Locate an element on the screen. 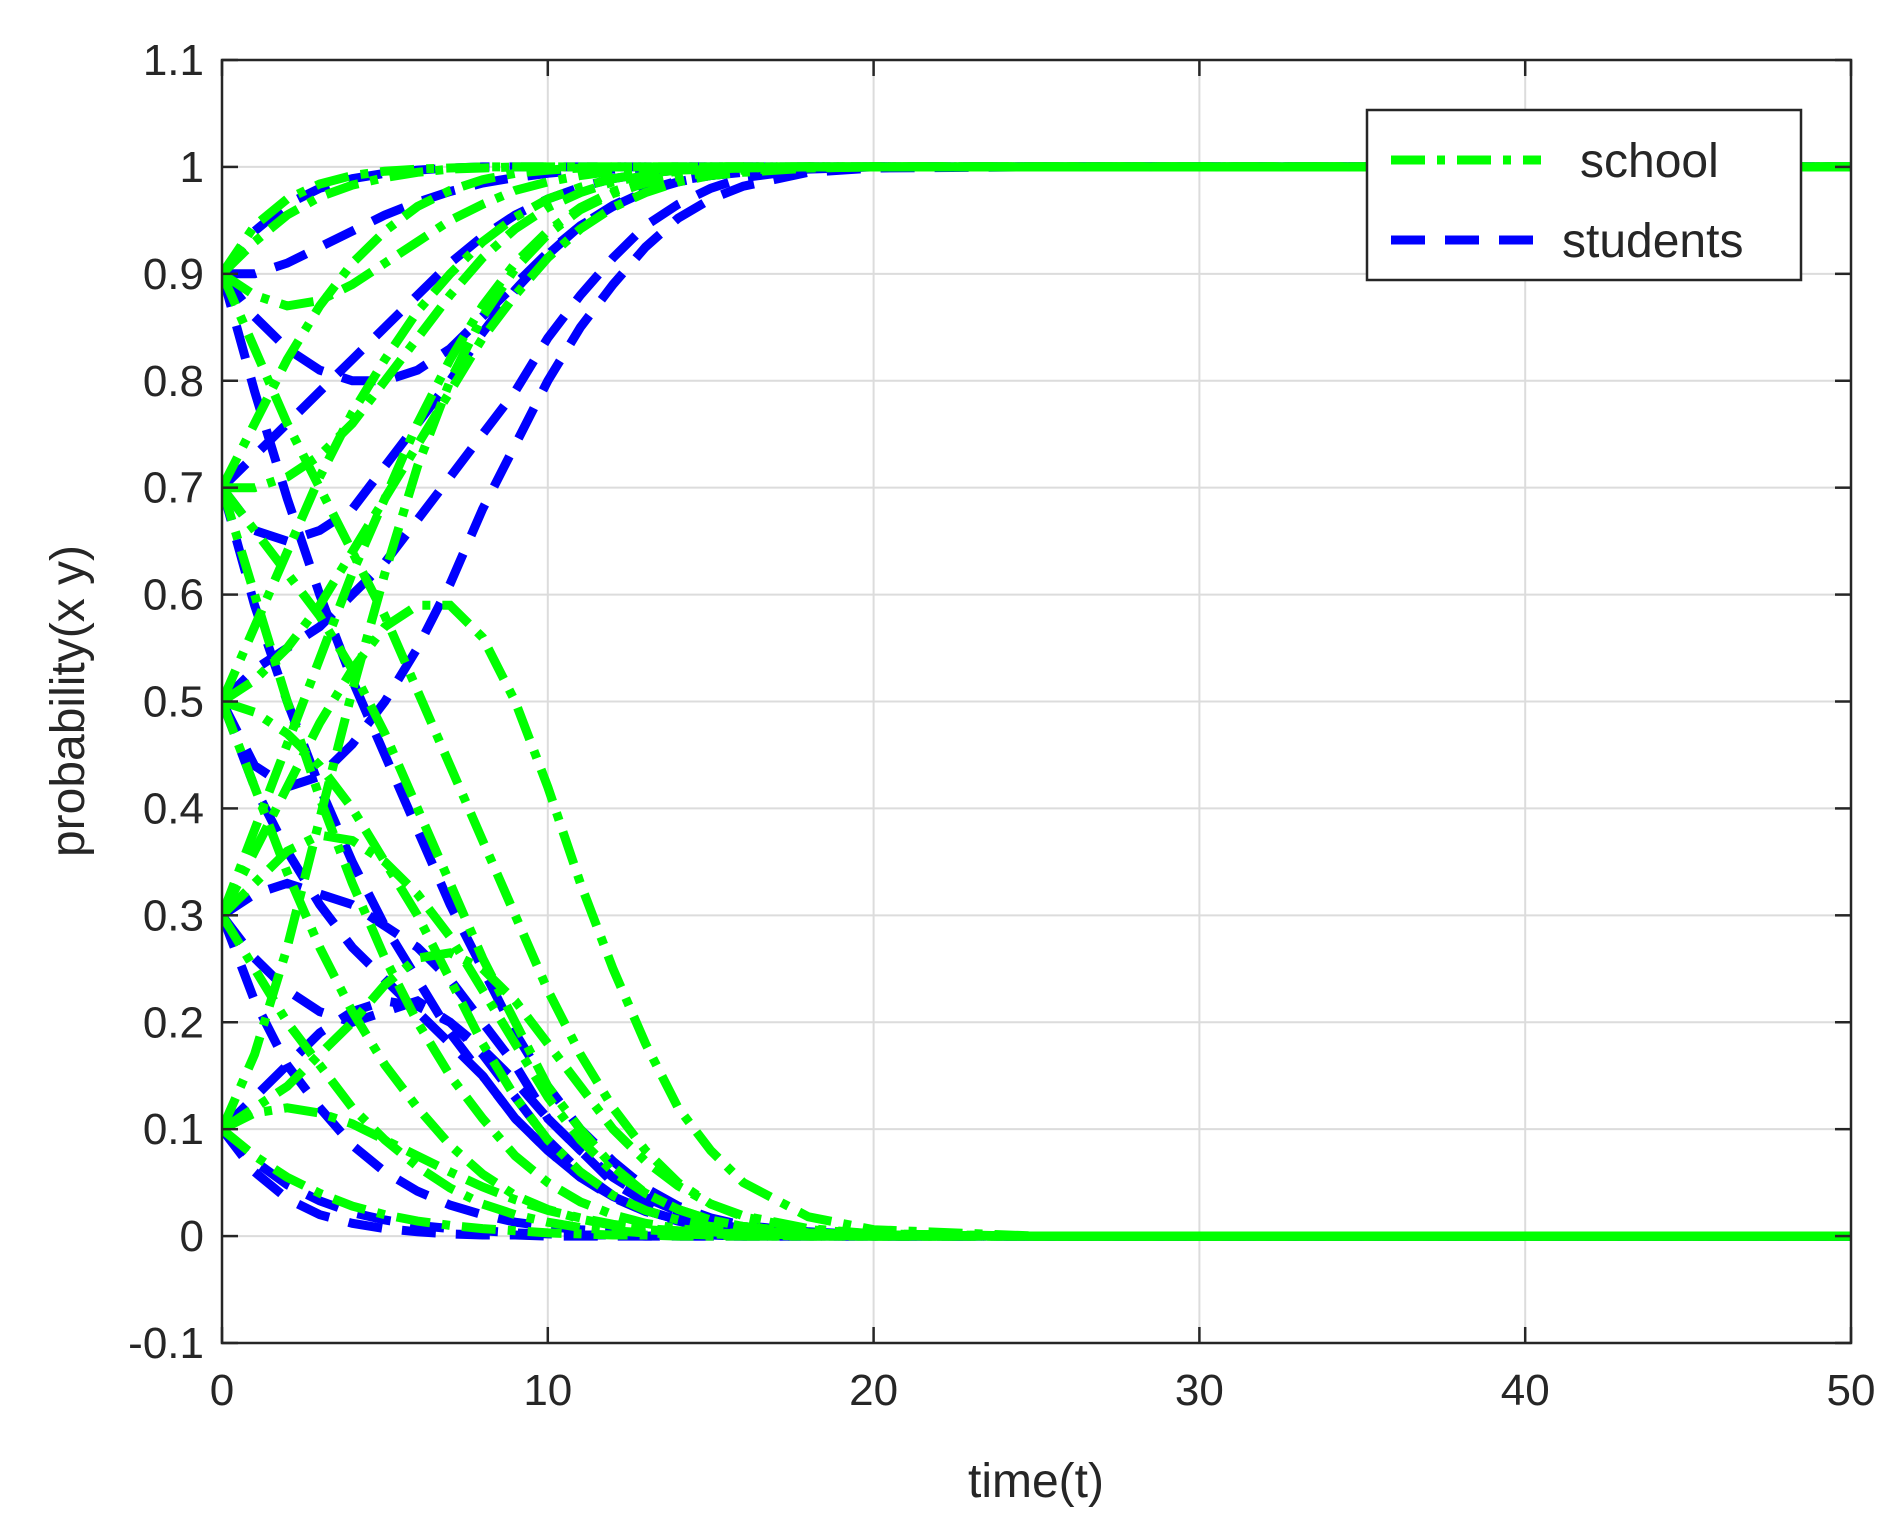 This screenshot has width=1887, height=1540. x-tick-label: 10 is located at coordinates (547, 1390).